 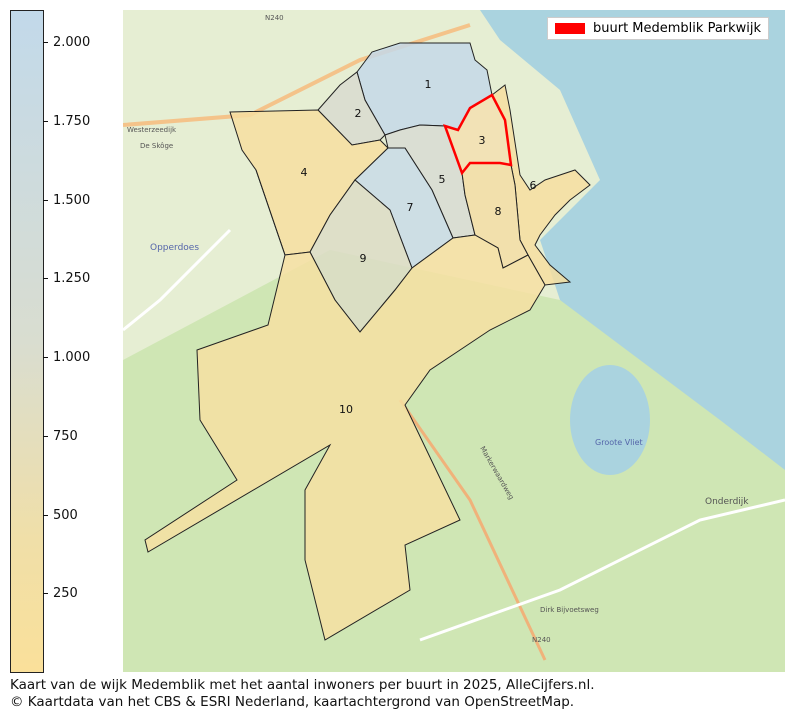 What do you see at coordinates (533, 185) in the screenshot?
I see `region-label: 6` at bounding box center [533, 185].